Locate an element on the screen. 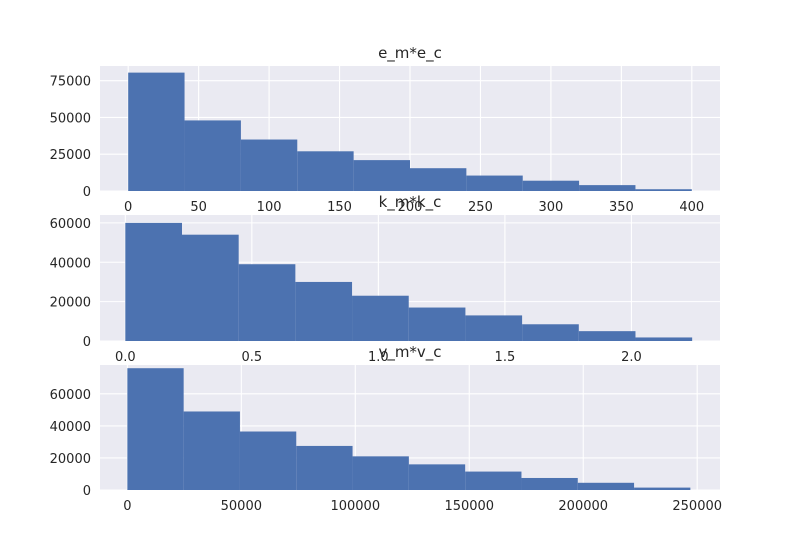  subplot-title: e_m*e_c is located at coordinates (410, 53).